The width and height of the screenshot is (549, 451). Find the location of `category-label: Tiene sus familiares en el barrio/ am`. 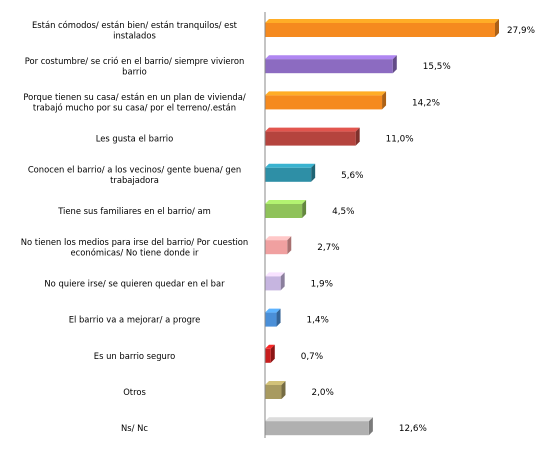

category-label: Tiene sus familiares en el barrio/ am is located at coordinates (134, 211).